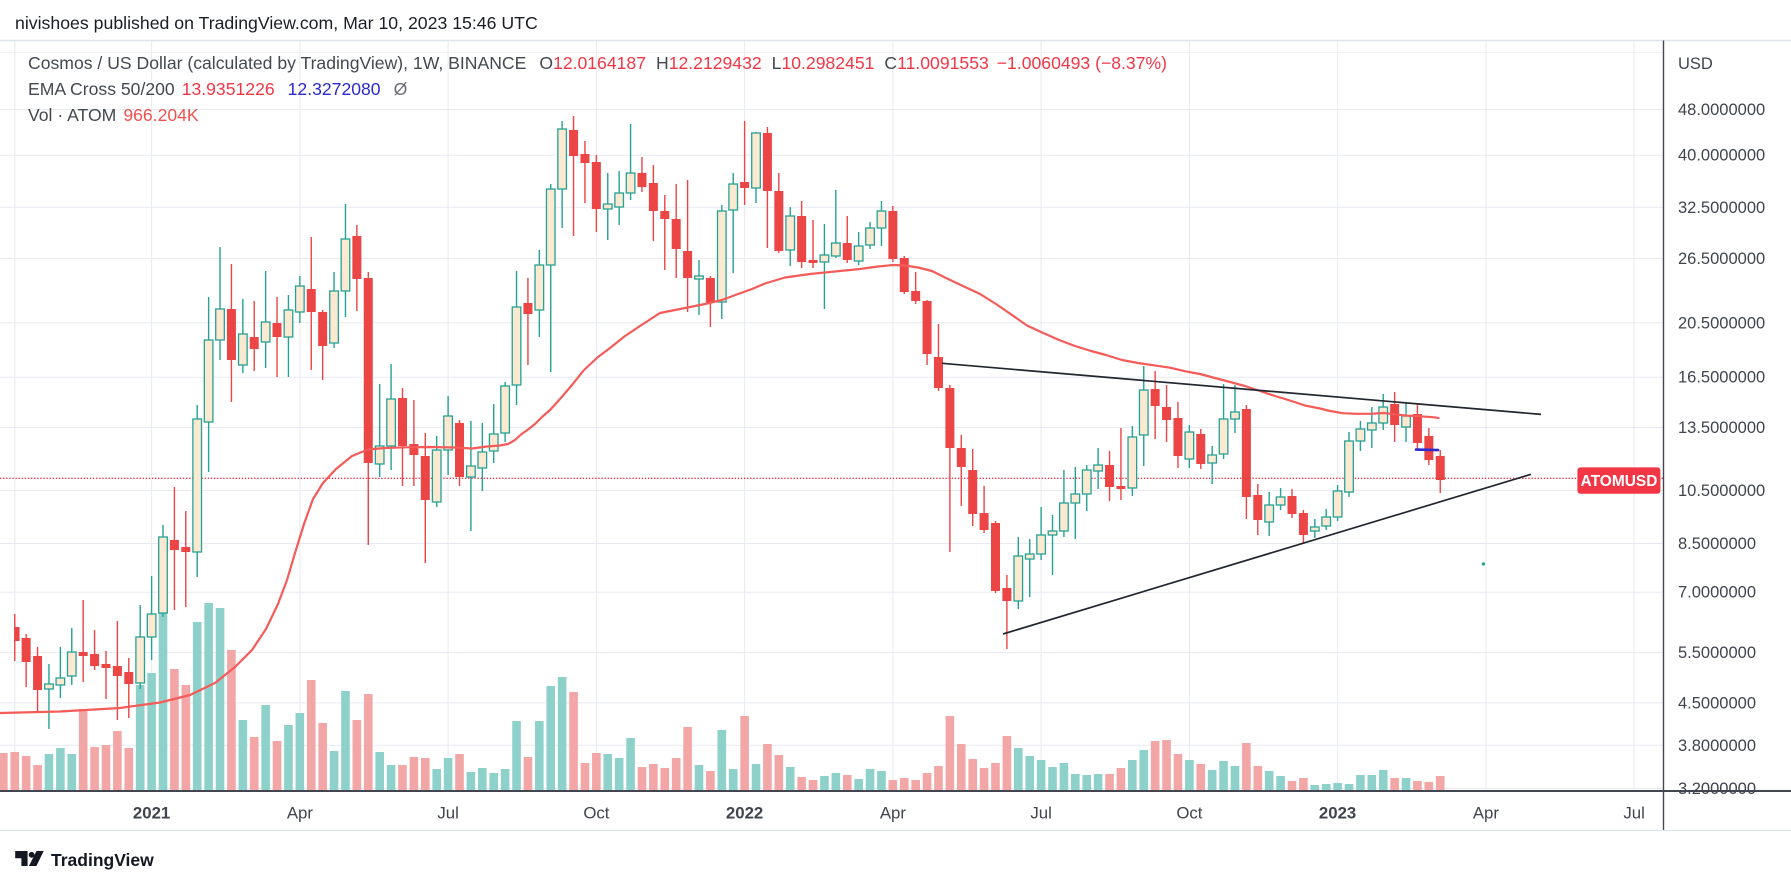  I want to click on svg-text: 20.5000000, so click(1721, 323).